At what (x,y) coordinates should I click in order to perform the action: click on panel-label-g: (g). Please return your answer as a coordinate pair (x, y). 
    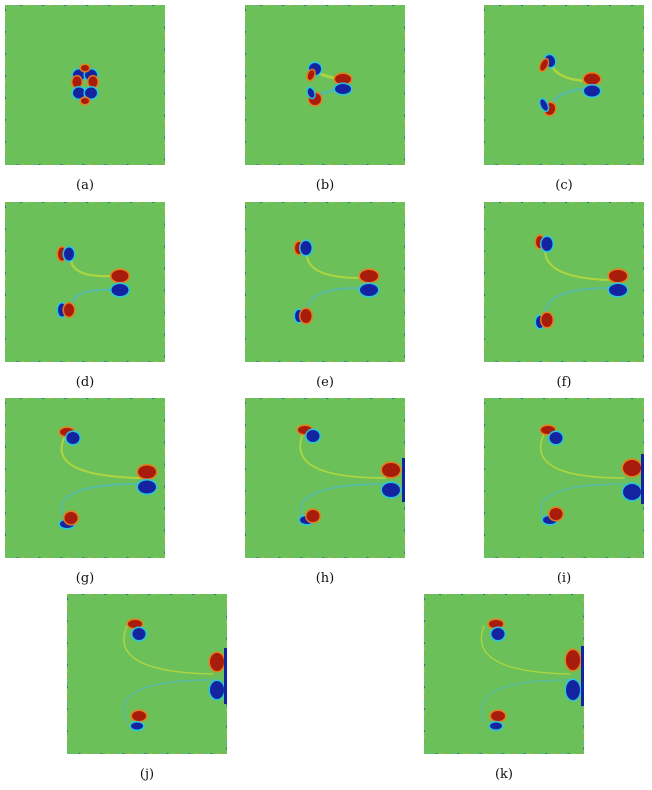
    Looking at the image, I should click on (85, 578).